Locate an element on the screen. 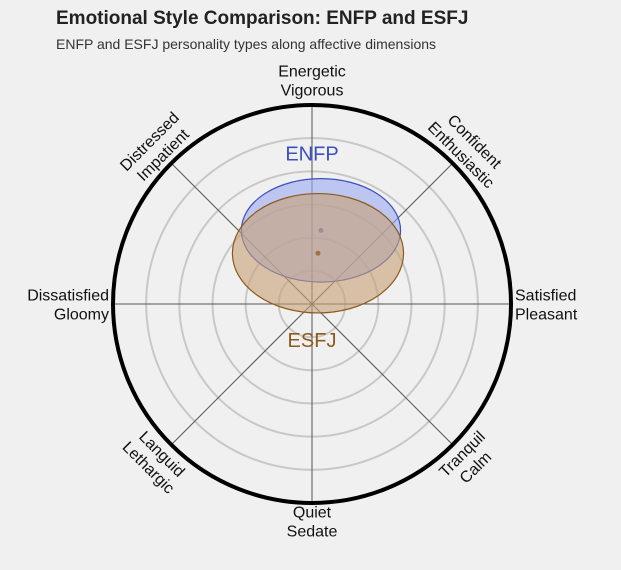  axis-label-text: Sedate is located at coordinates (312, 532).